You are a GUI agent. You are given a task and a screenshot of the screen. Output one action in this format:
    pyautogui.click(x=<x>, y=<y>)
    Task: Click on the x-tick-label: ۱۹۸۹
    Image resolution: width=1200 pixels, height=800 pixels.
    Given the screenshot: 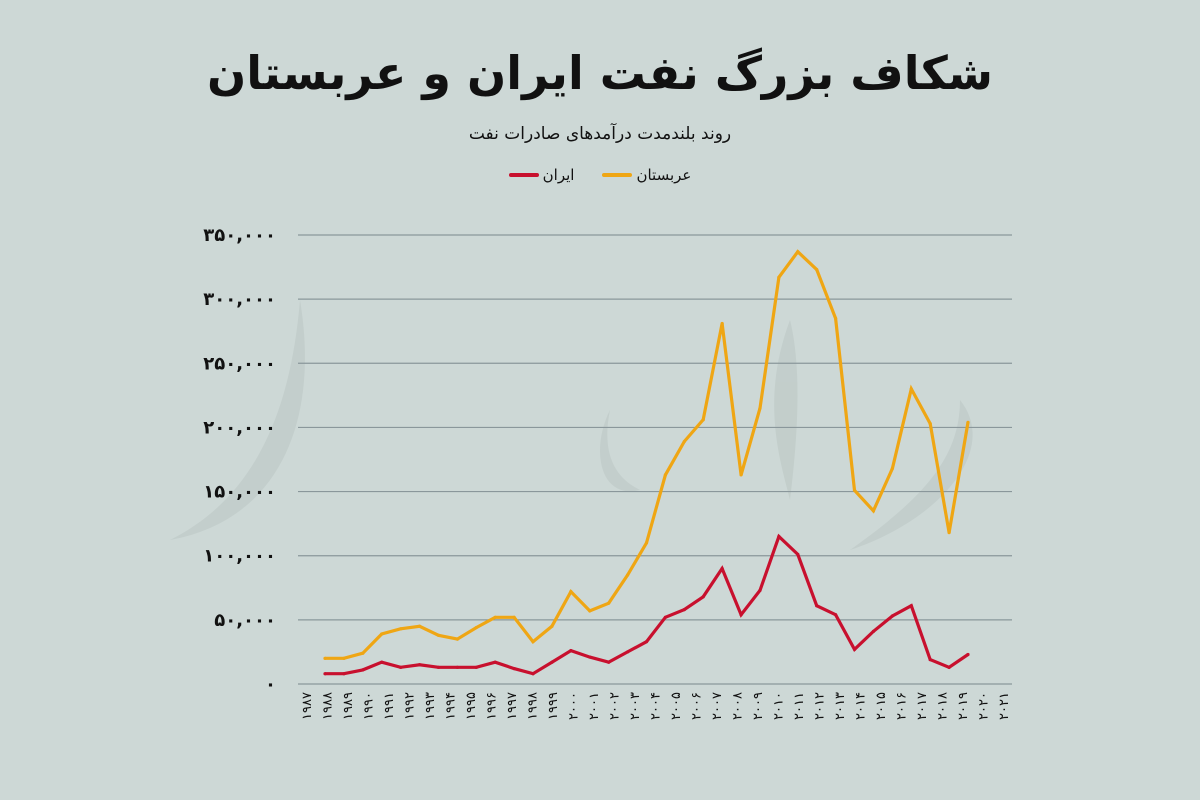 What is the action you would take?
    pyautogui.click(x=348, y=706)
    